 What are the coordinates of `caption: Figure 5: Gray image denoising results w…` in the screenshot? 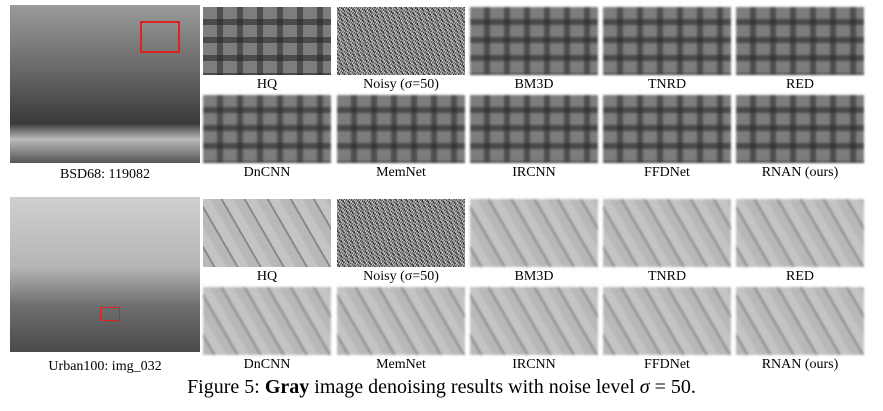 It's located at (441, 387).